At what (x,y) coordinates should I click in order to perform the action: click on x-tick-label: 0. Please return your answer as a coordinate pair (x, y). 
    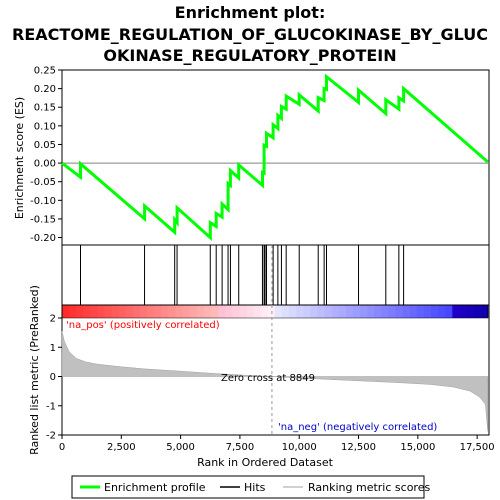
    Looking at the image, I should click on (62, 447).